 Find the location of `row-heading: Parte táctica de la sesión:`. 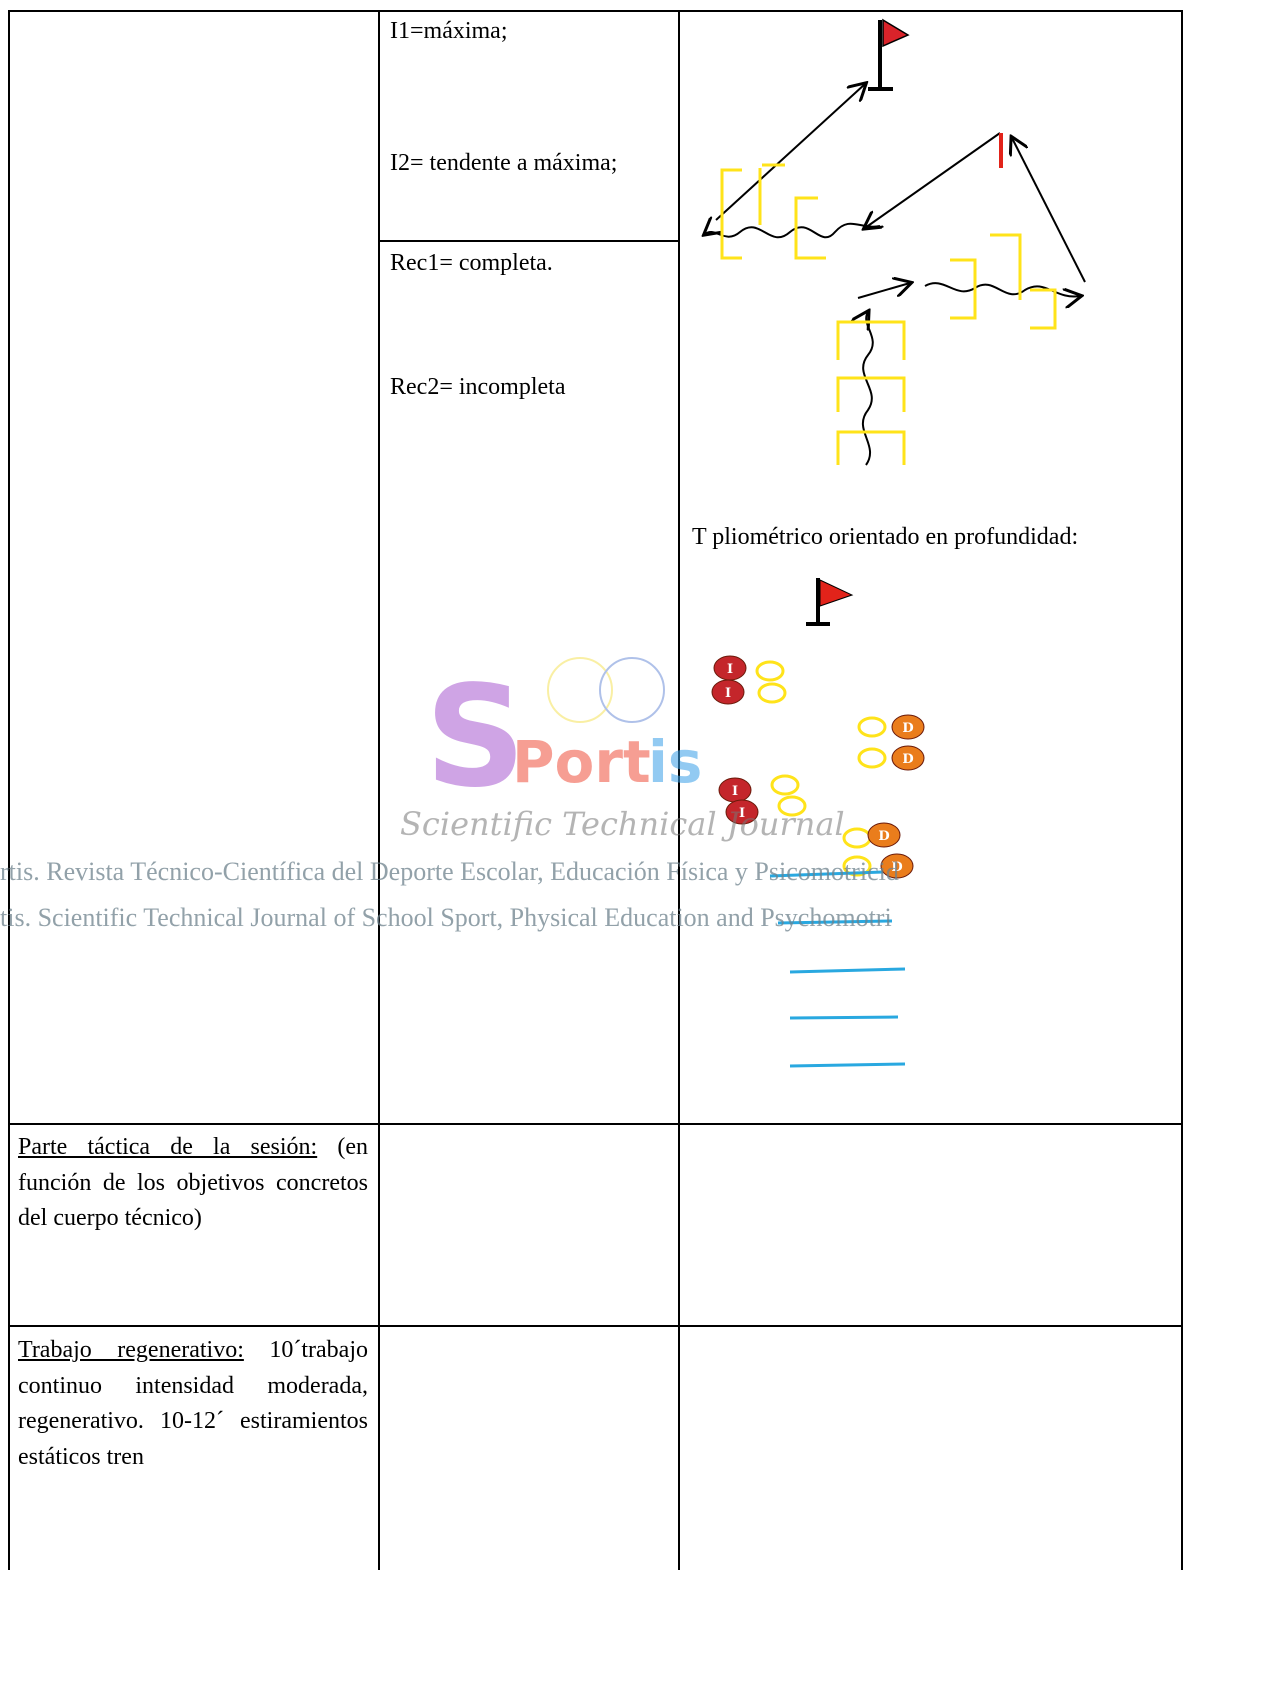

row-heading: Parte táctica de la sesión: is located at coordinates (168, 1147).